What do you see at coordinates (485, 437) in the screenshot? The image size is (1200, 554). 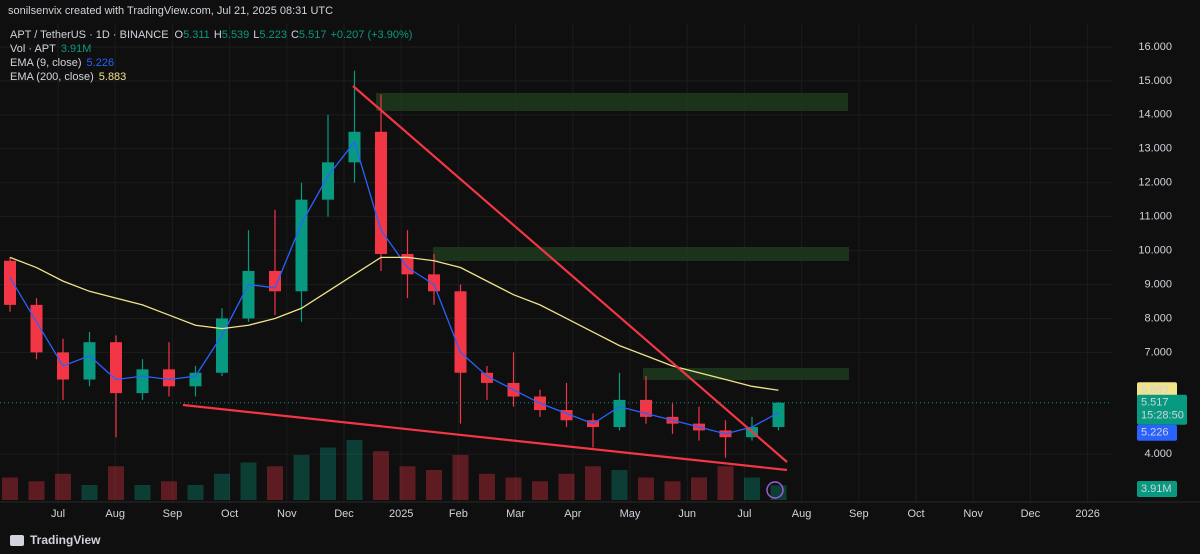 I see `trendline` at bounding box center [485, 437].